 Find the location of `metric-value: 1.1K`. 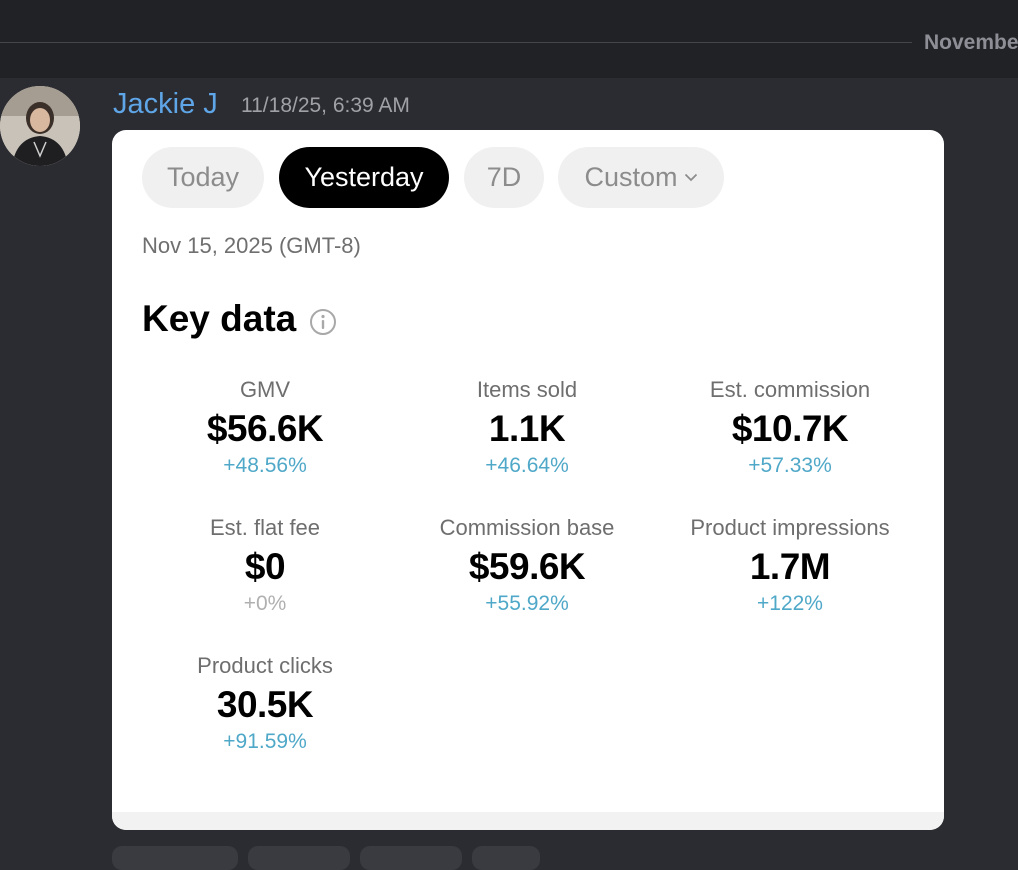

metric-value: 1.1K is located at coordinates (527, 428).